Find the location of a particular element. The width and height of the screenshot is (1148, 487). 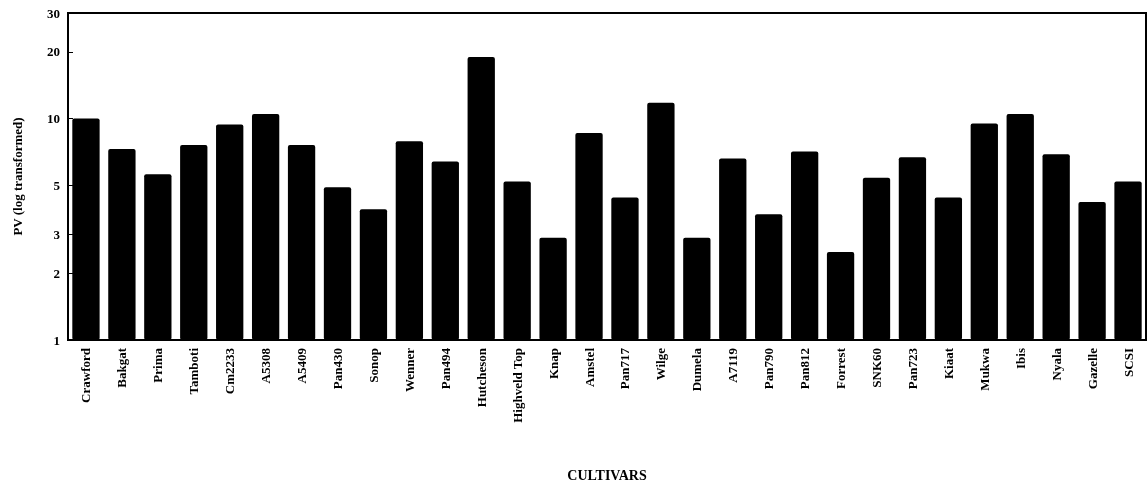

y-tick-label: 3 is located at coordinates (57, 234).